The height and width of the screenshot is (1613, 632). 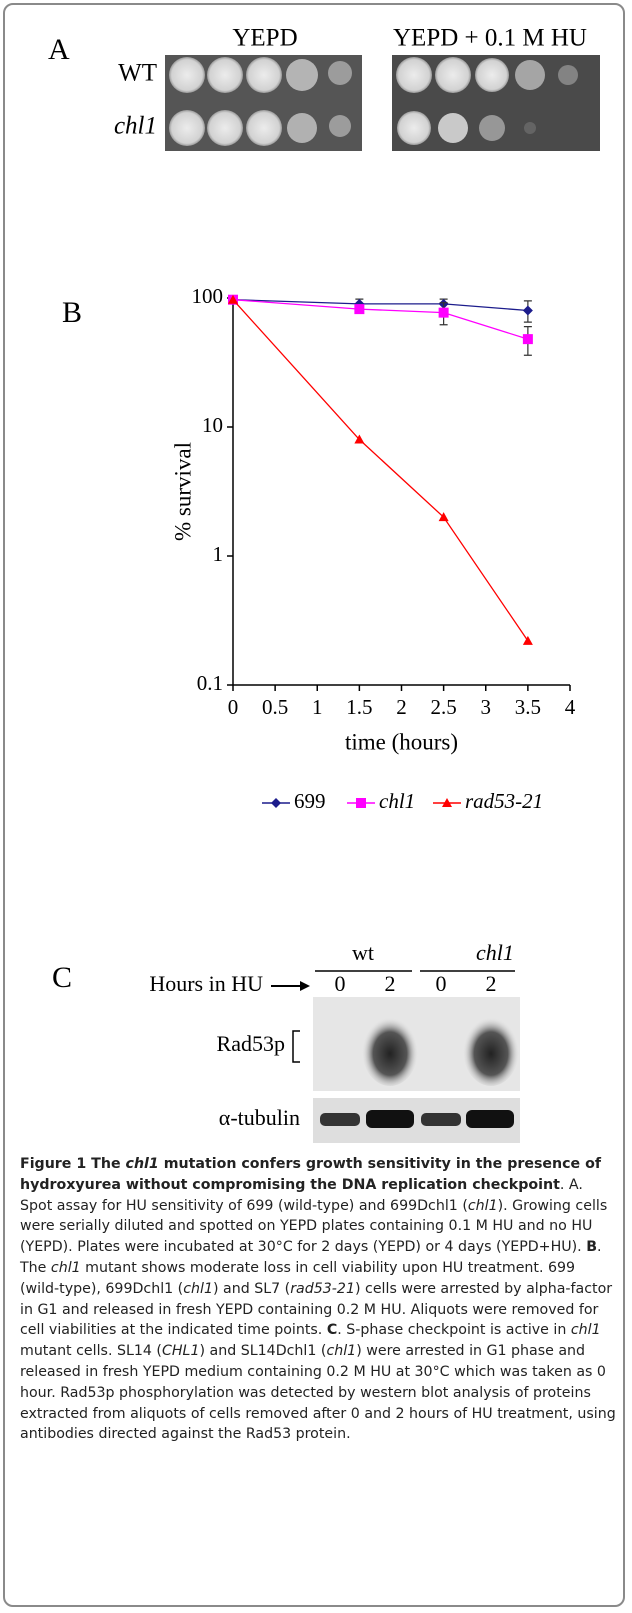 What do you see at coordinates (570, 707) in the screenshot?
I see `x-tick-label: 4` at bounding box center [570, 707].